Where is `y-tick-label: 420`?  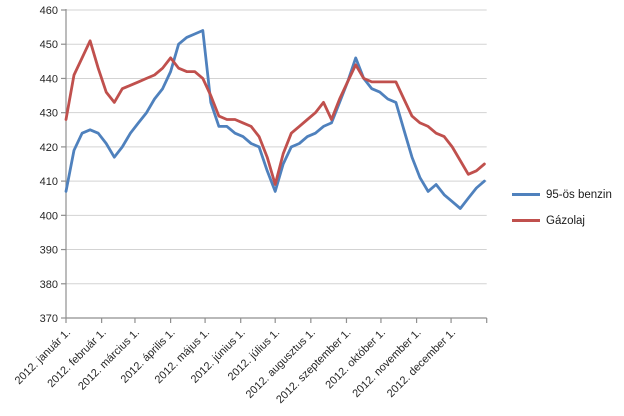
y-tick-label: 420 is located at coordinates (49, 148).